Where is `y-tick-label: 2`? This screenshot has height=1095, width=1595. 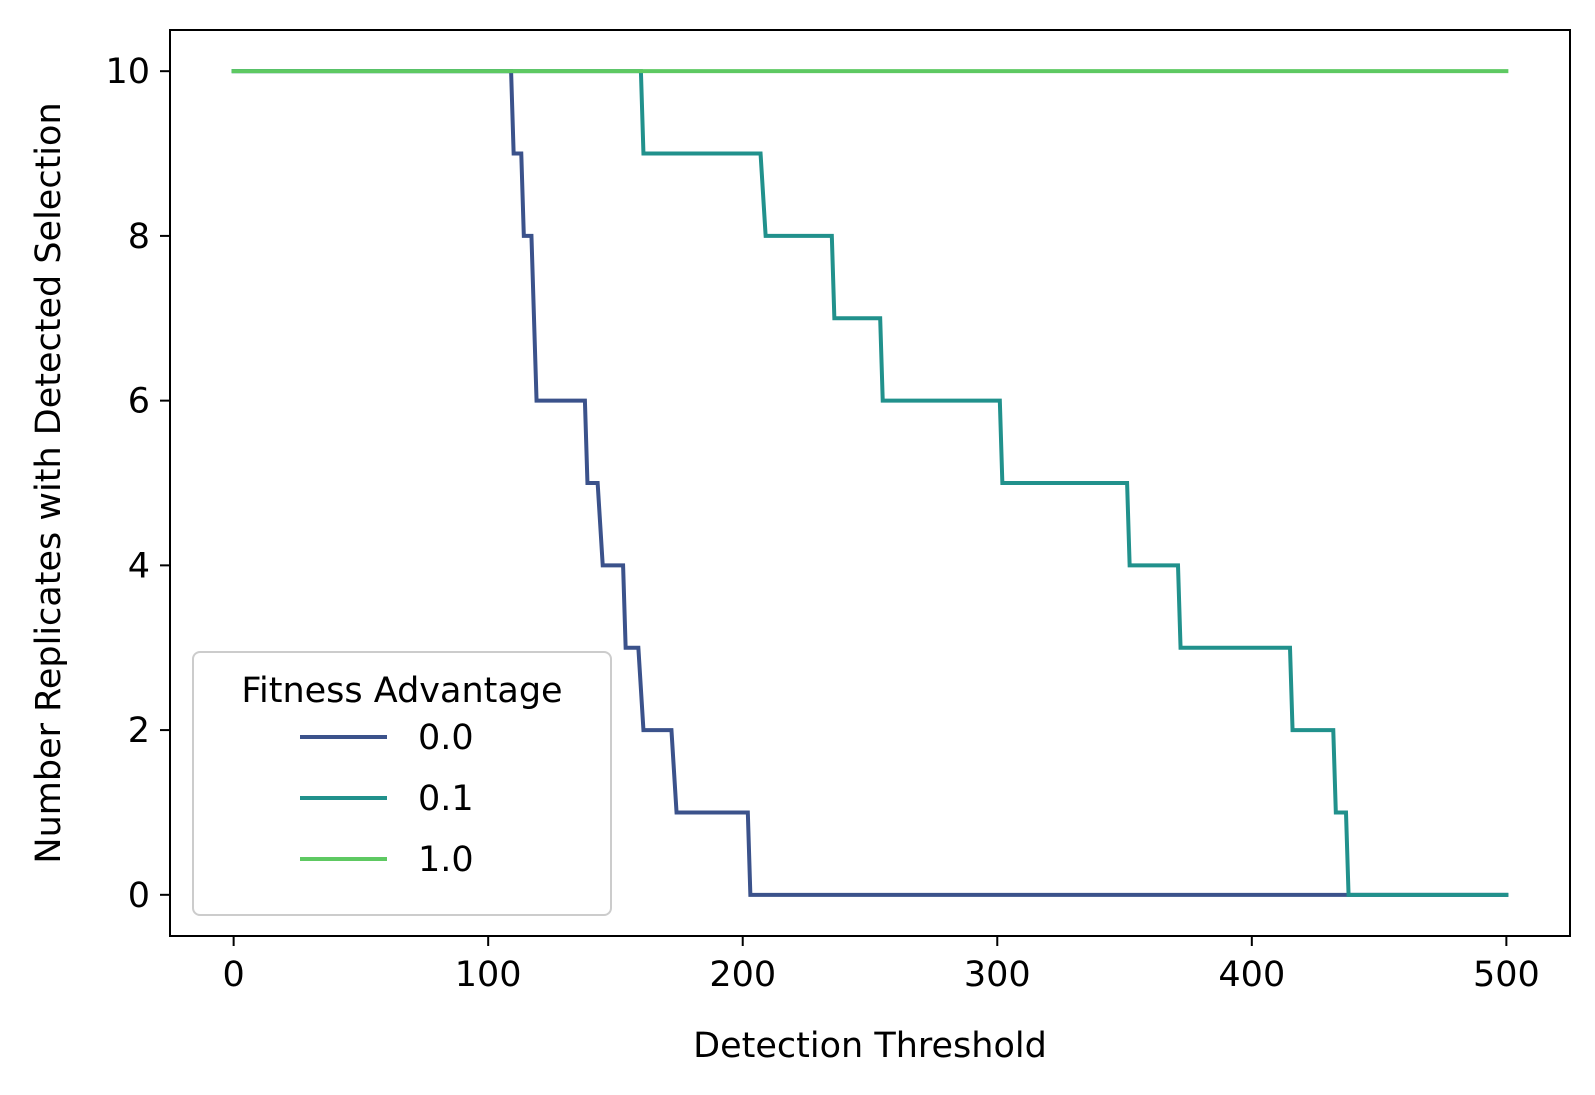
y-tick-label: 2 is located at coordinates (139, 731).